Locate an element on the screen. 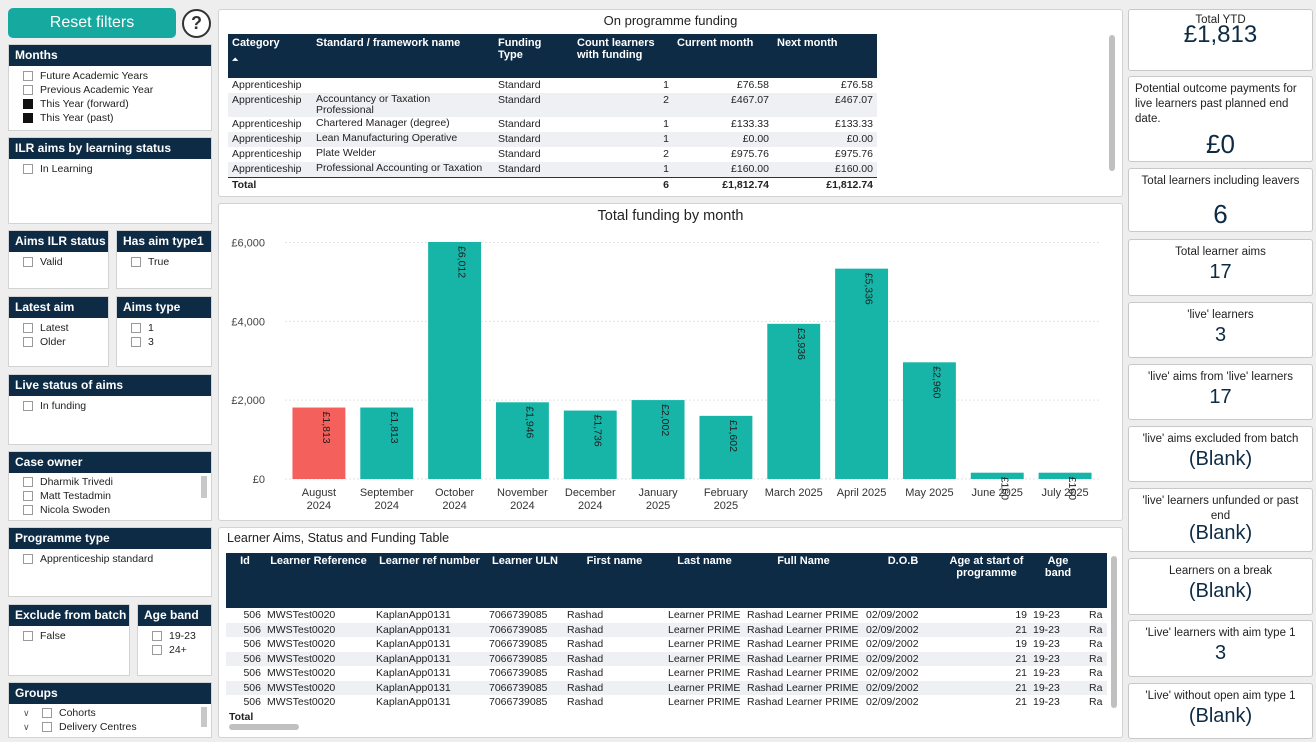  kpi-label: Learners on a break is located at coordinates (1220, 571).